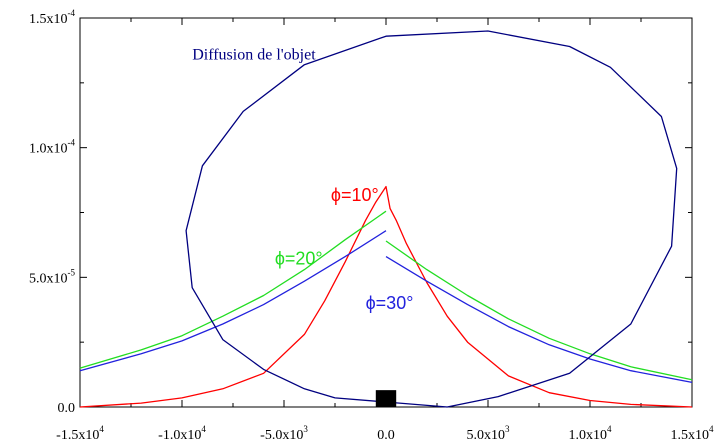  What do you see at coordinates (284, 433) in the screenshot?
I see `x-tick-label: -5.0x10³` at bounding box center [284, 433].